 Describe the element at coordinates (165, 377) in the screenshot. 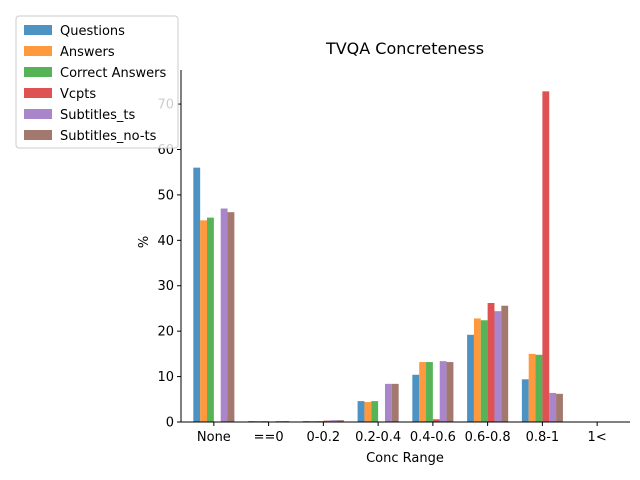

I see `y-tick-label: 10` at that location.